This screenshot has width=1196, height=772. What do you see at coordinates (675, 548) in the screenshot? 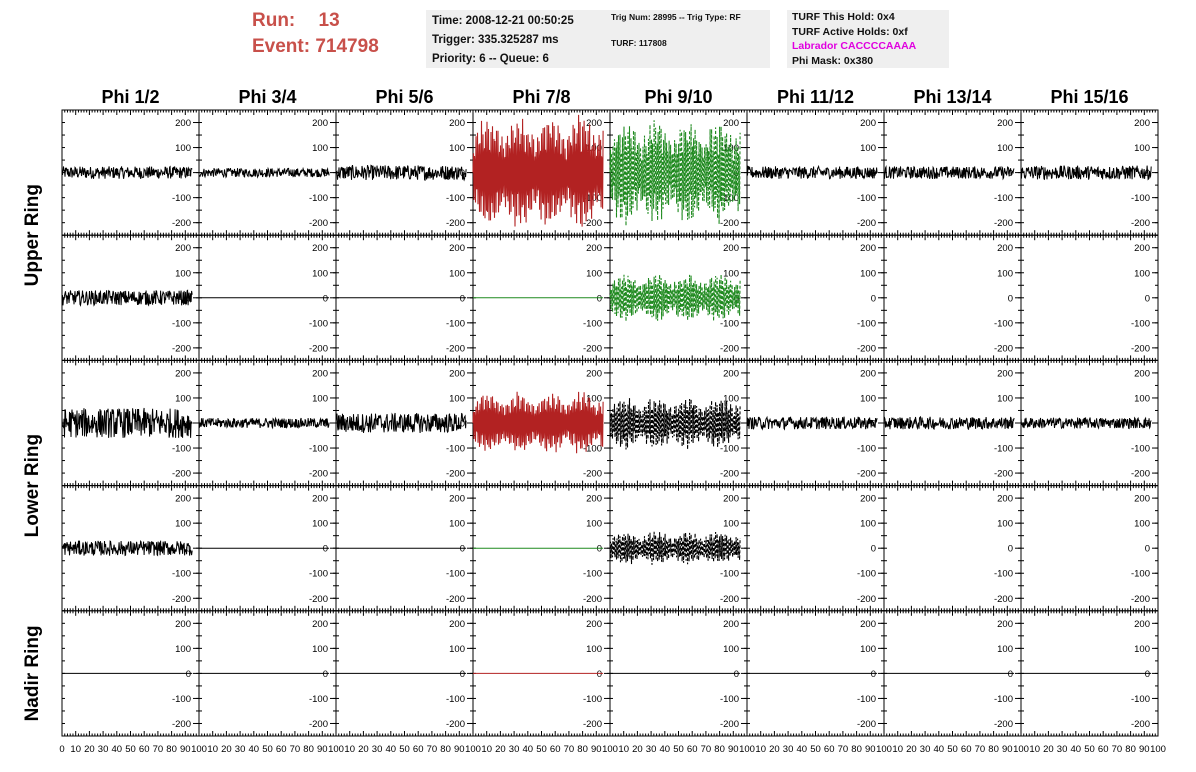
I see `waveform-trace-r4-c5` at bounding box center [675, 548].